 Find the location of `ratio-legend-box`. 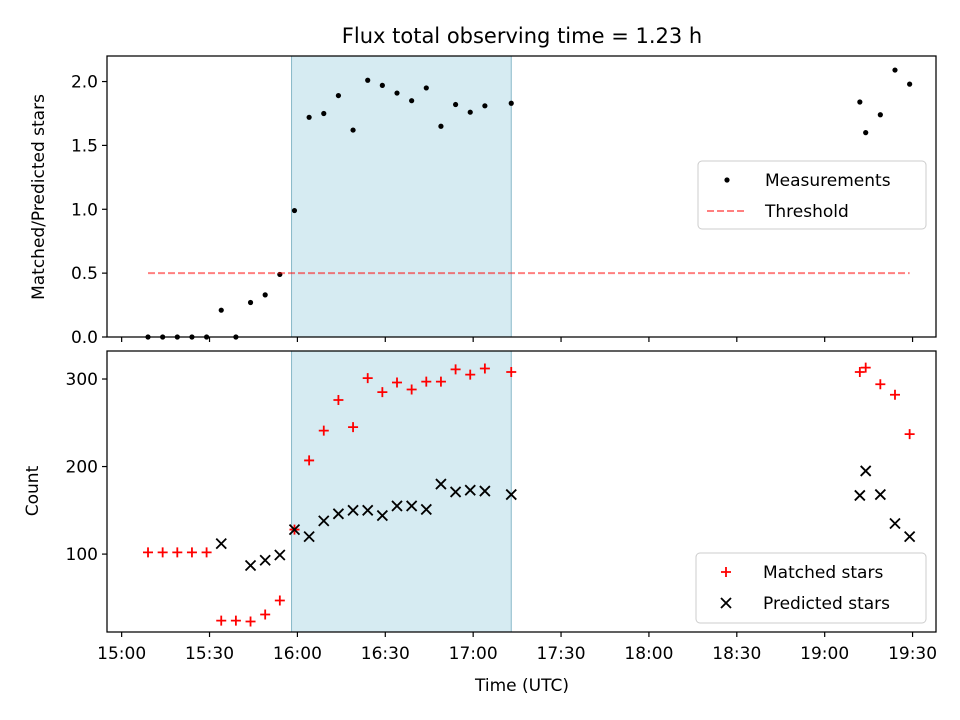

ratio-legend-box is located at coordinates (812, 195).